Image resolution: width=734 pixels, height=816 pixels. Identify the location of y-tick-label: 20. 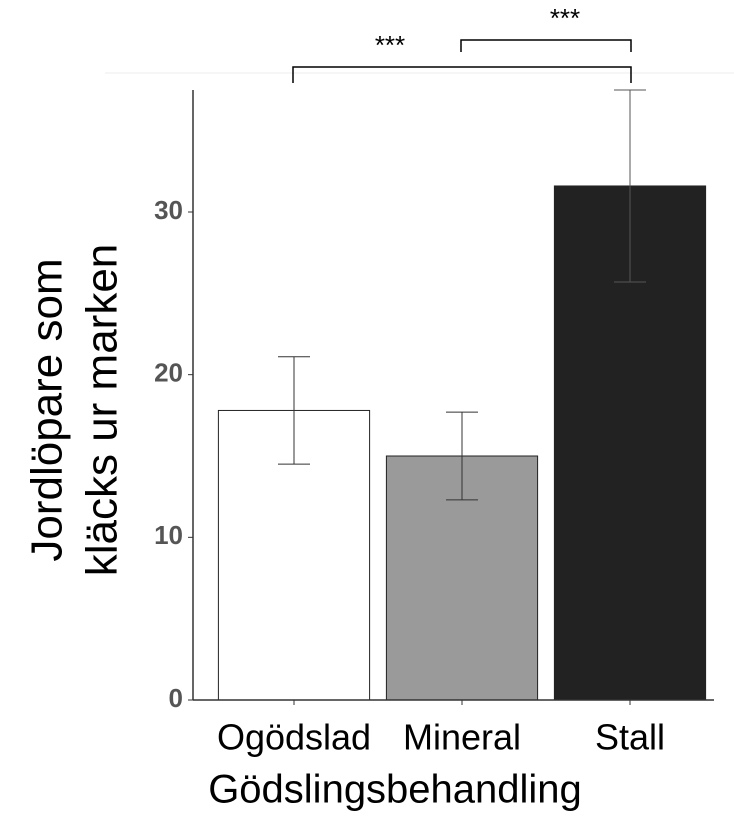
(168, 373).